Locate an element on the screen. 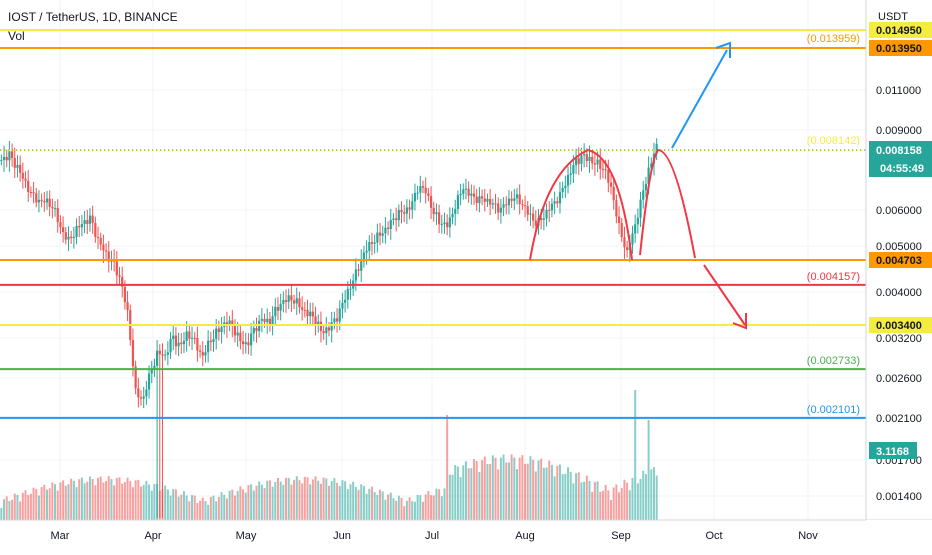 The width and height of the screenshot is (932, 555). time-axis-bg is located at coordinates (433, 535).